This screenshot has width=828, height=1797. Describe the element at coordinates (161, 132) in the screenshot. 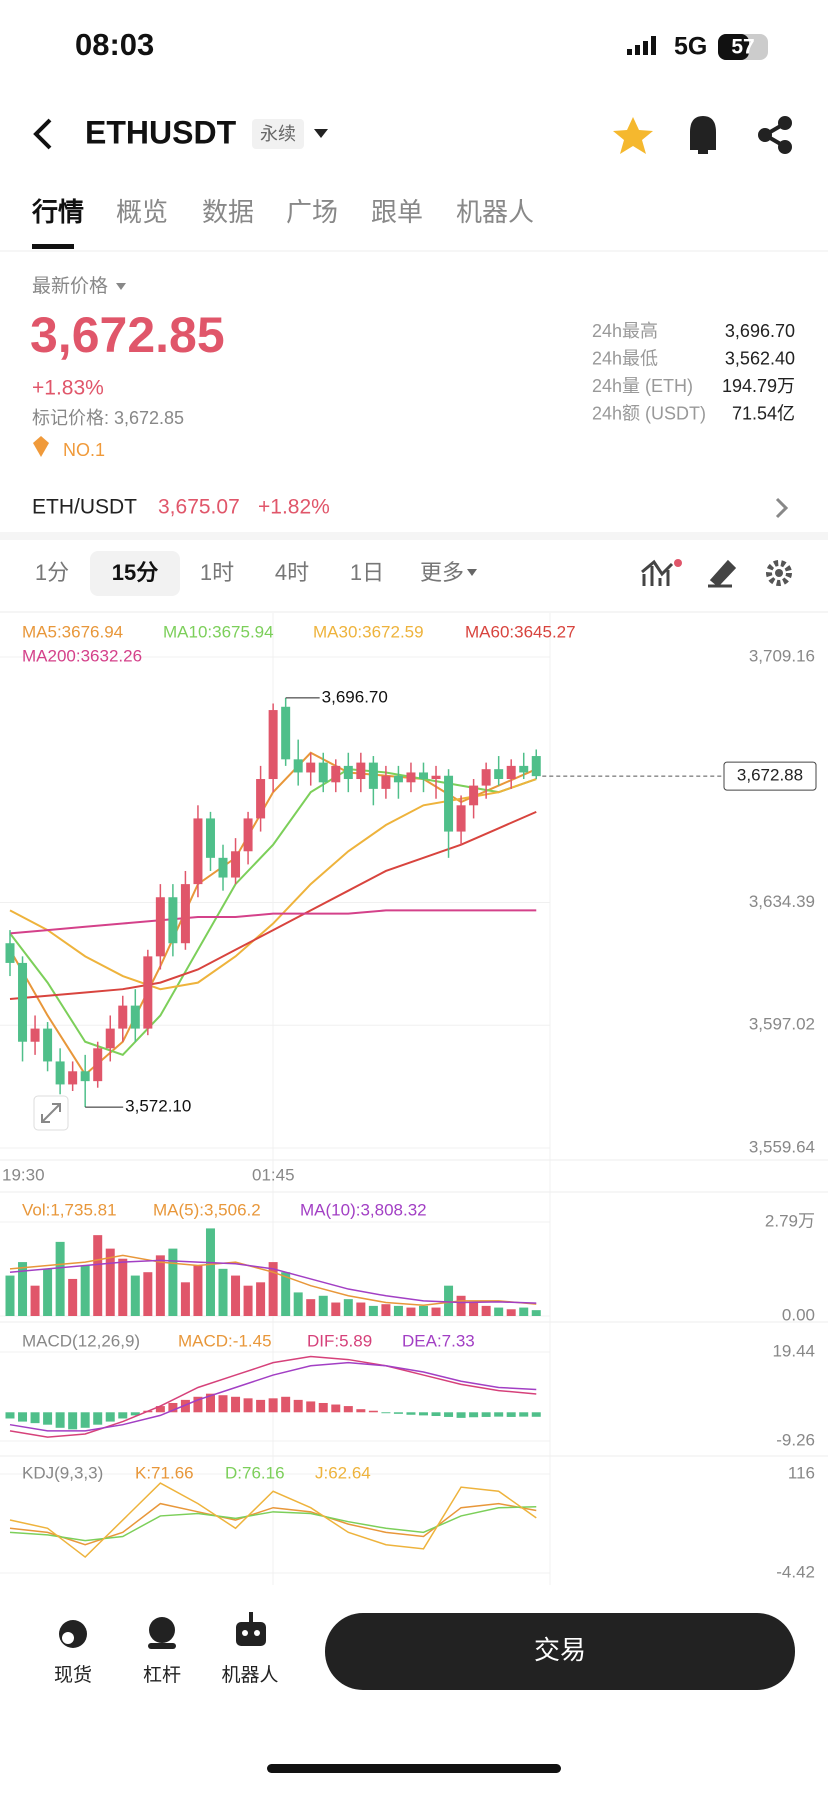

I see `symbol: ETHUSDT` at that location.